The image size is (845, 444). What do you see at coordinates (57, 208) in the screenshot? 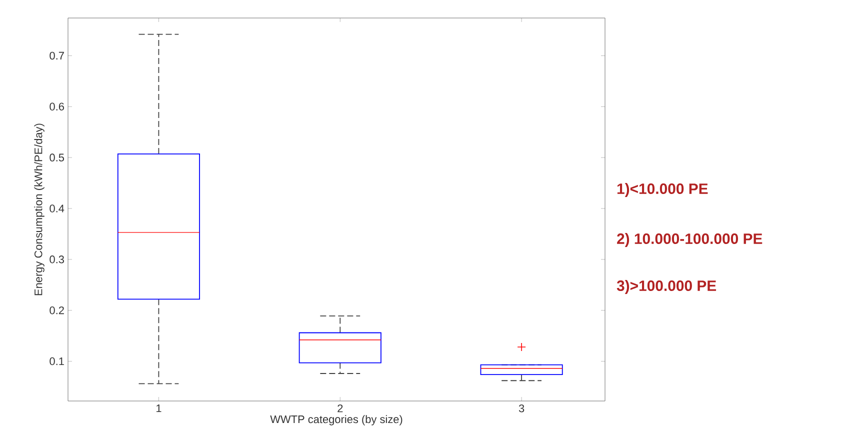
I see `y-tick-label: 0.4` at bounding box center [57, 208].